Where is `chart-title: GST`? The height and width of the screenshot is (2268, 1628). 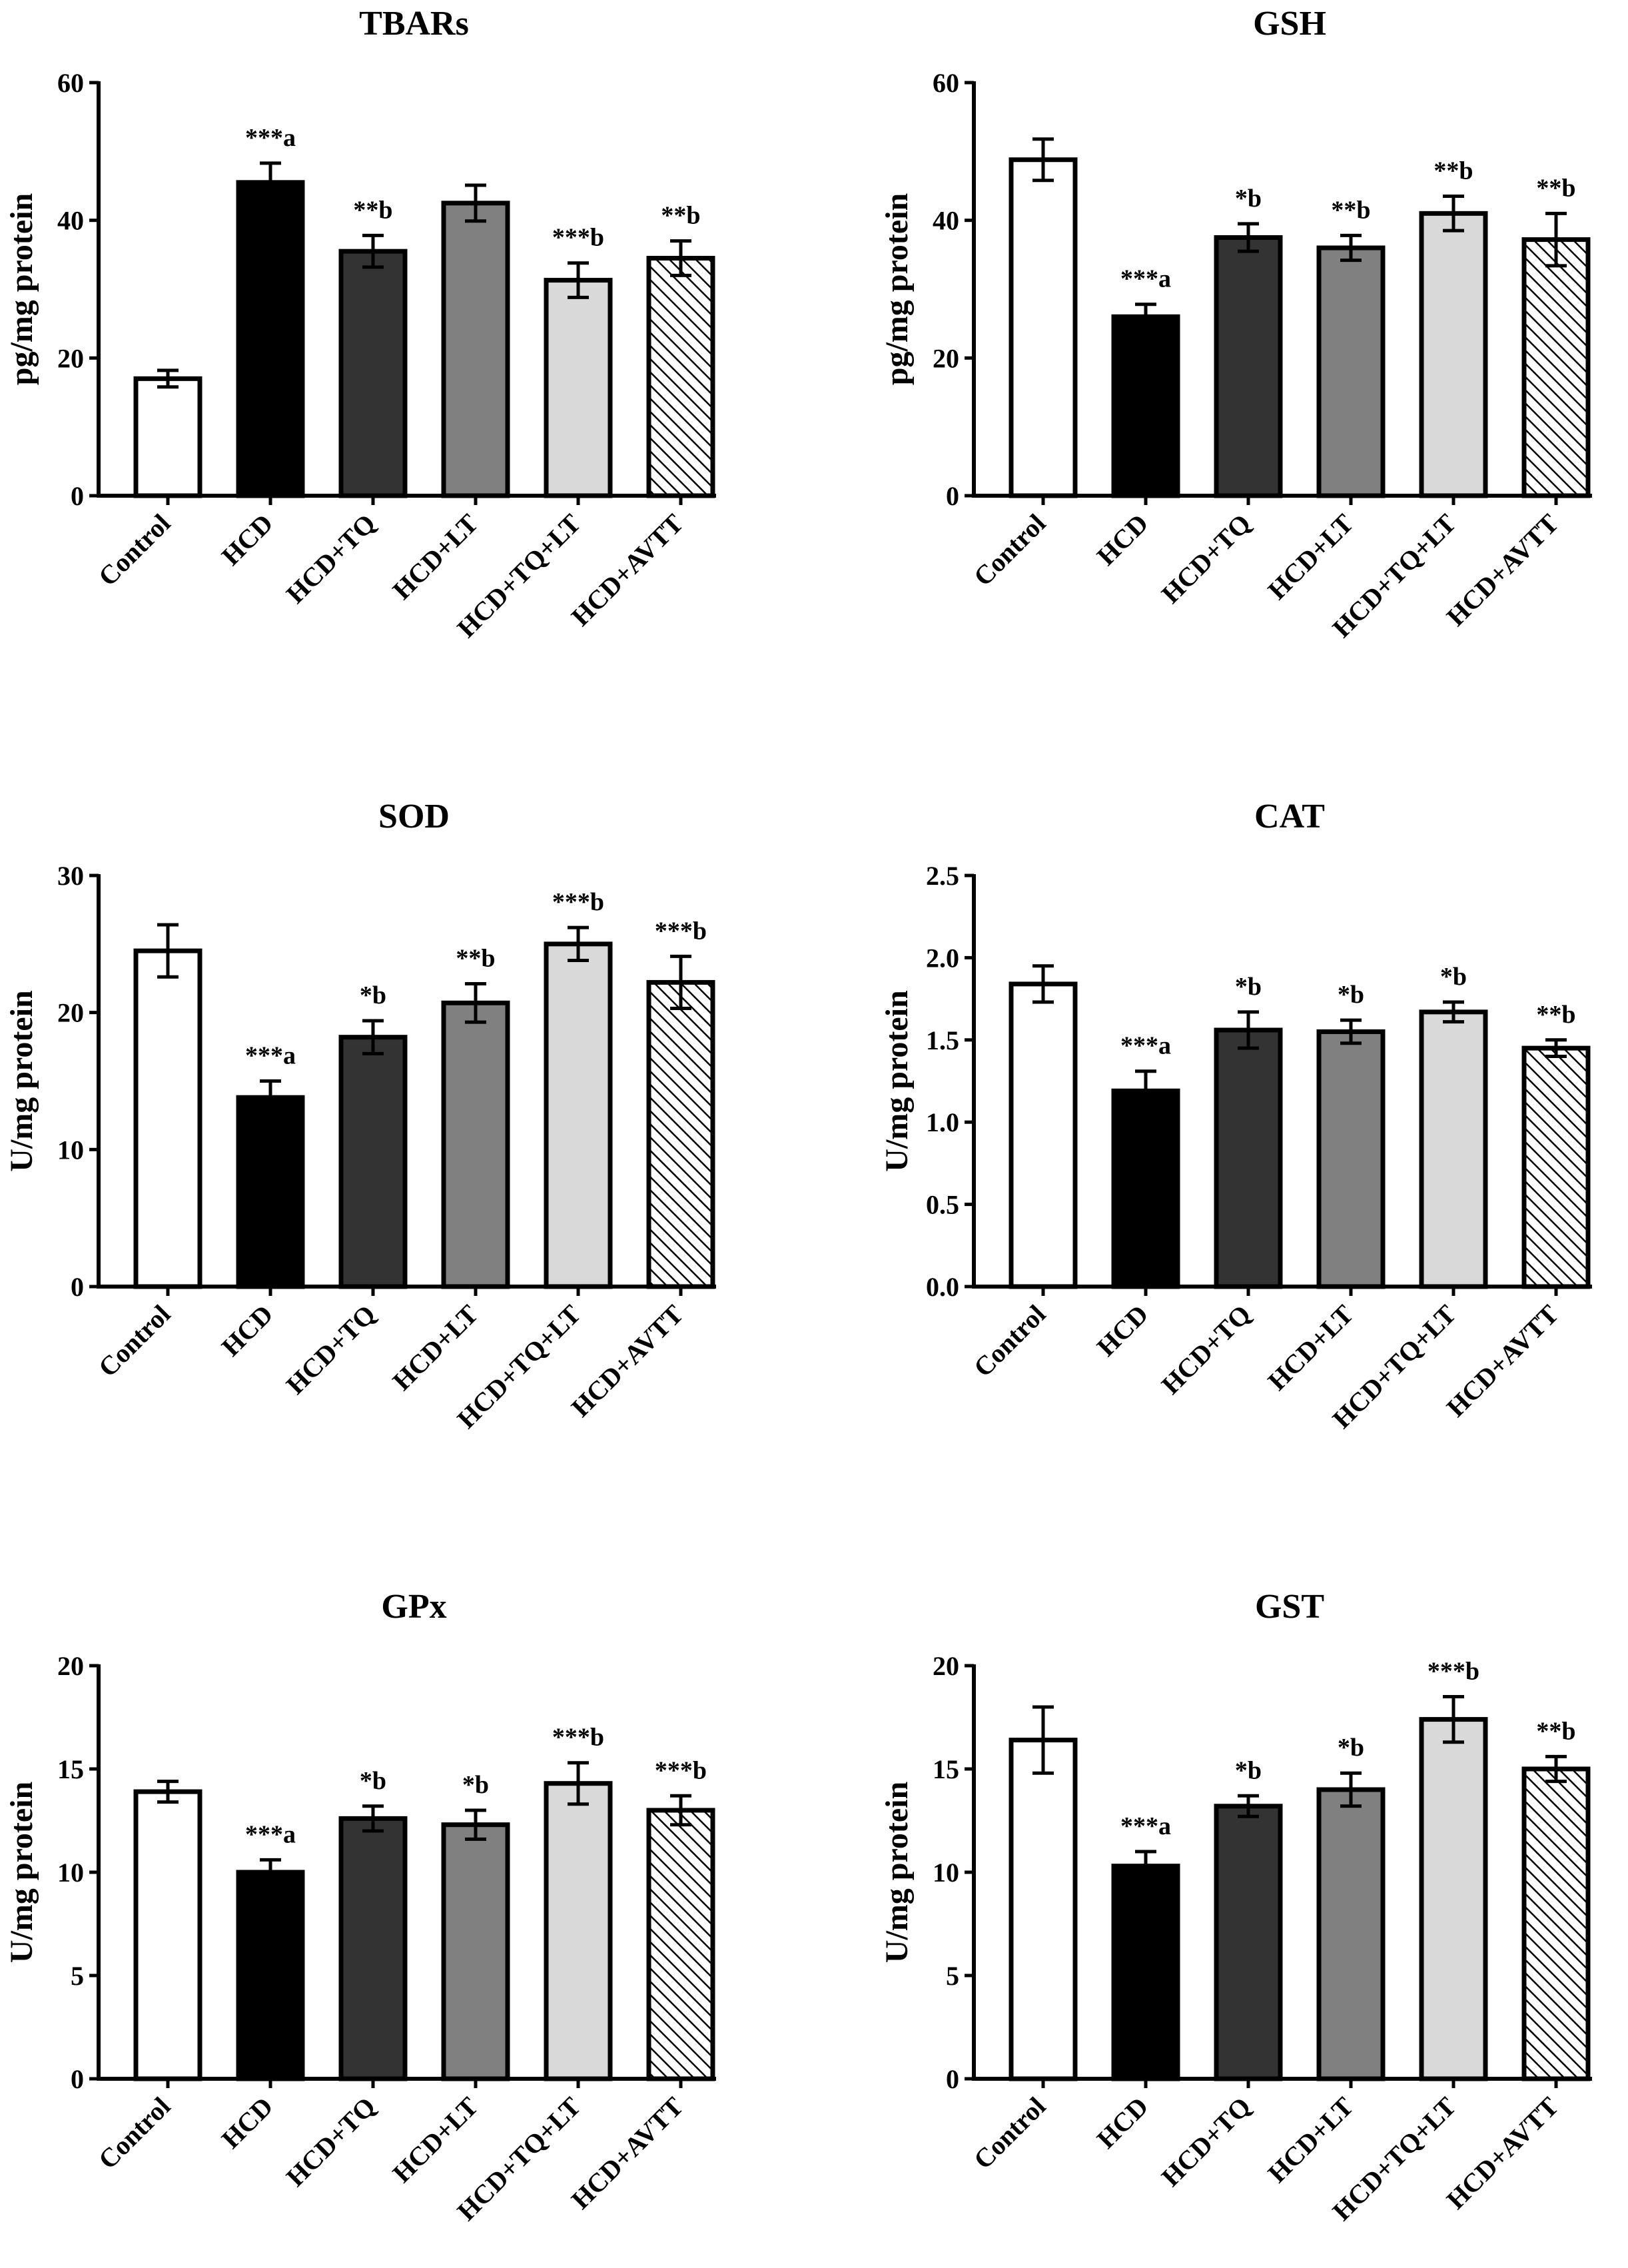
chart-title: GST is located at coordinates (1289, 1607).